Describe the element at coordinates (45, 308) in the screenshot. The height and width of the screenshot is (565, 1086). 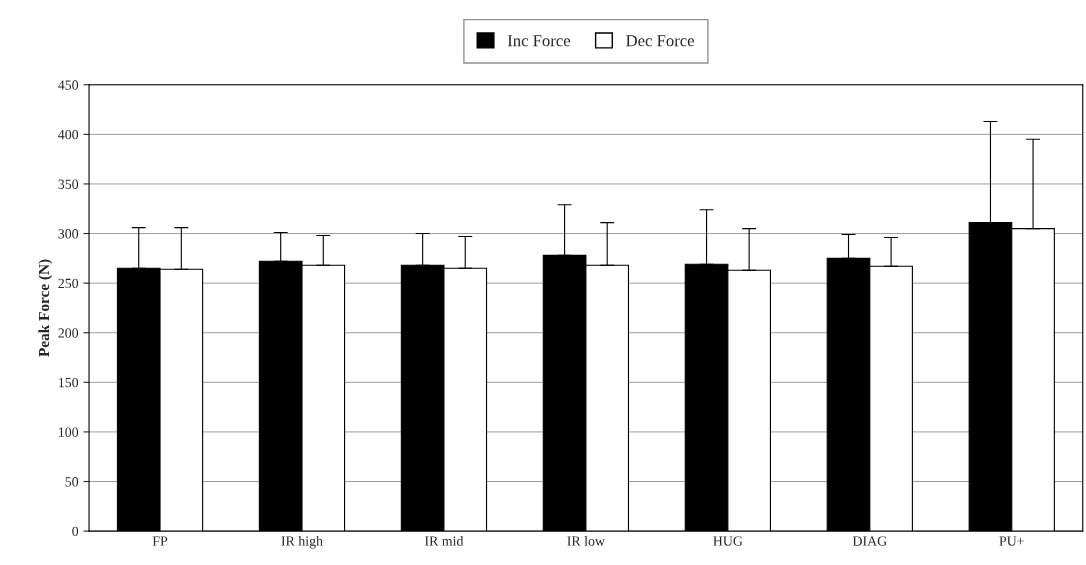
I see `y-axis-title: Peak Force (N)` at that location.